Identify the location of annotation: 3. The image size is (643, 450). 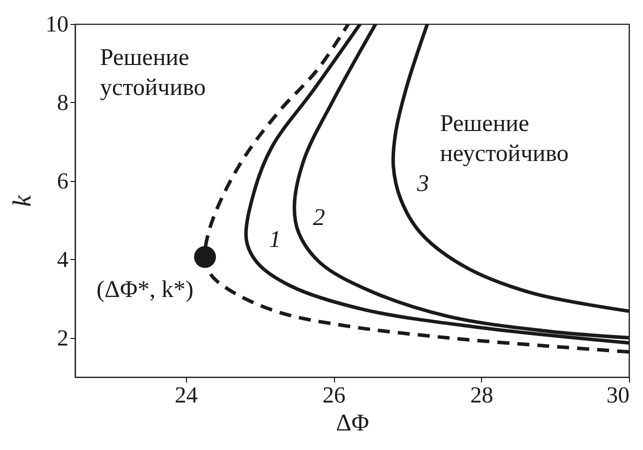
(422, 184).